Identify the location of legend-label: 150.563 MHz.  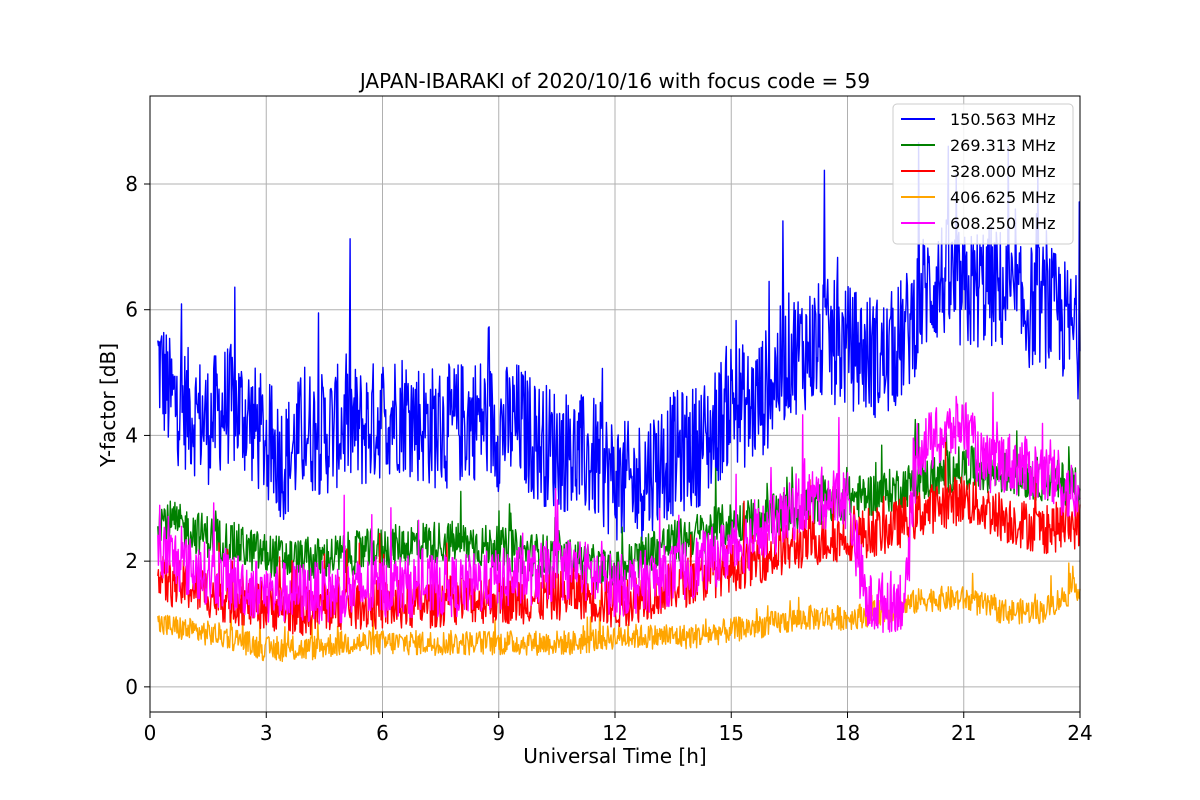
(1002, 119).